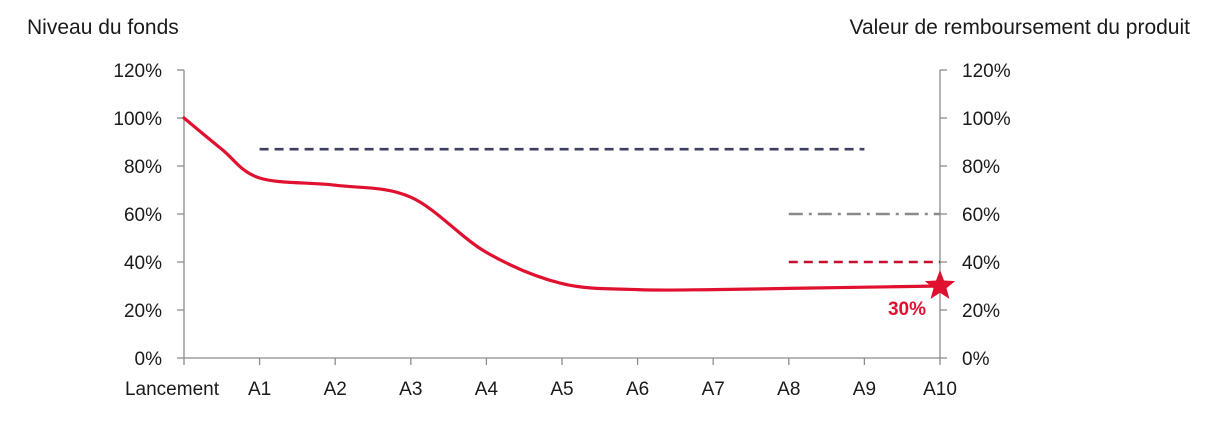 The image size is (1225, 424). What do you see at coordinates (788, 389) in the screenshot?
I see `x-tick-label: A8` at bounding box center [788, 389].